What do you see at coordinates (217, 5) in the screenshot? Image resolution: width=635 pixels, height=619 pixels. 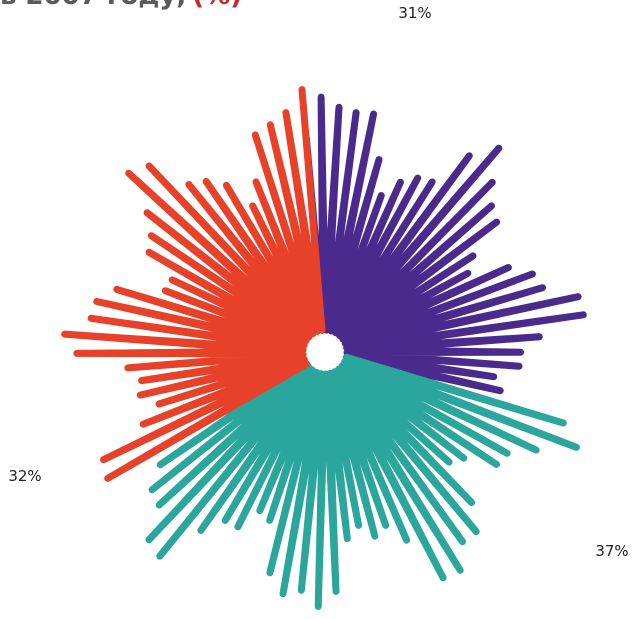 I see `title-unit: (%)` at bounding box center [217, 5].